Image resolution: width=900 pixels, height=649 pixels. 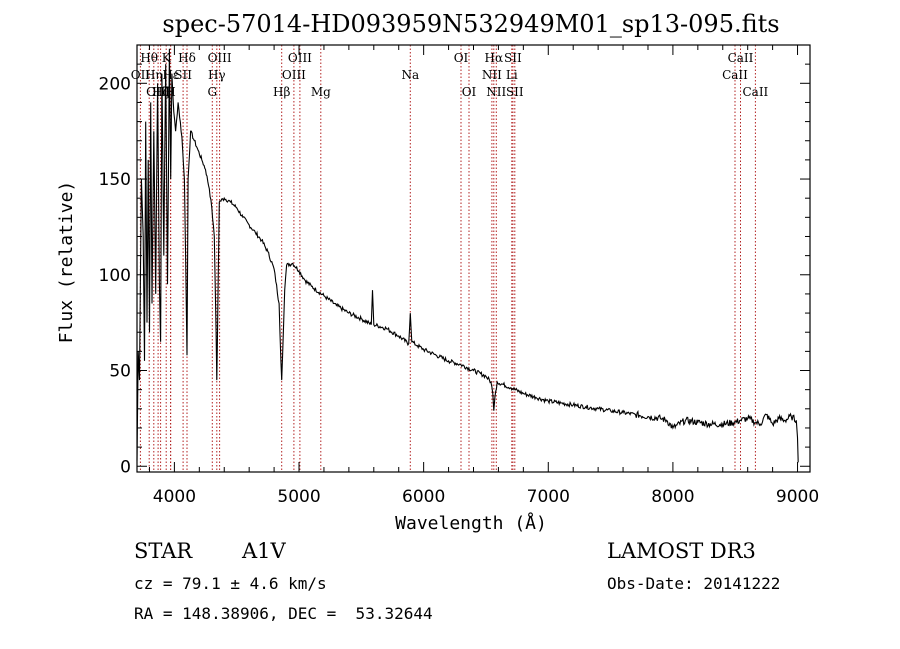 What do you see at coordinates (281, 92) in the screenshot?
I see `line-marker-label: Hβ` at bounding box center [281, 92].